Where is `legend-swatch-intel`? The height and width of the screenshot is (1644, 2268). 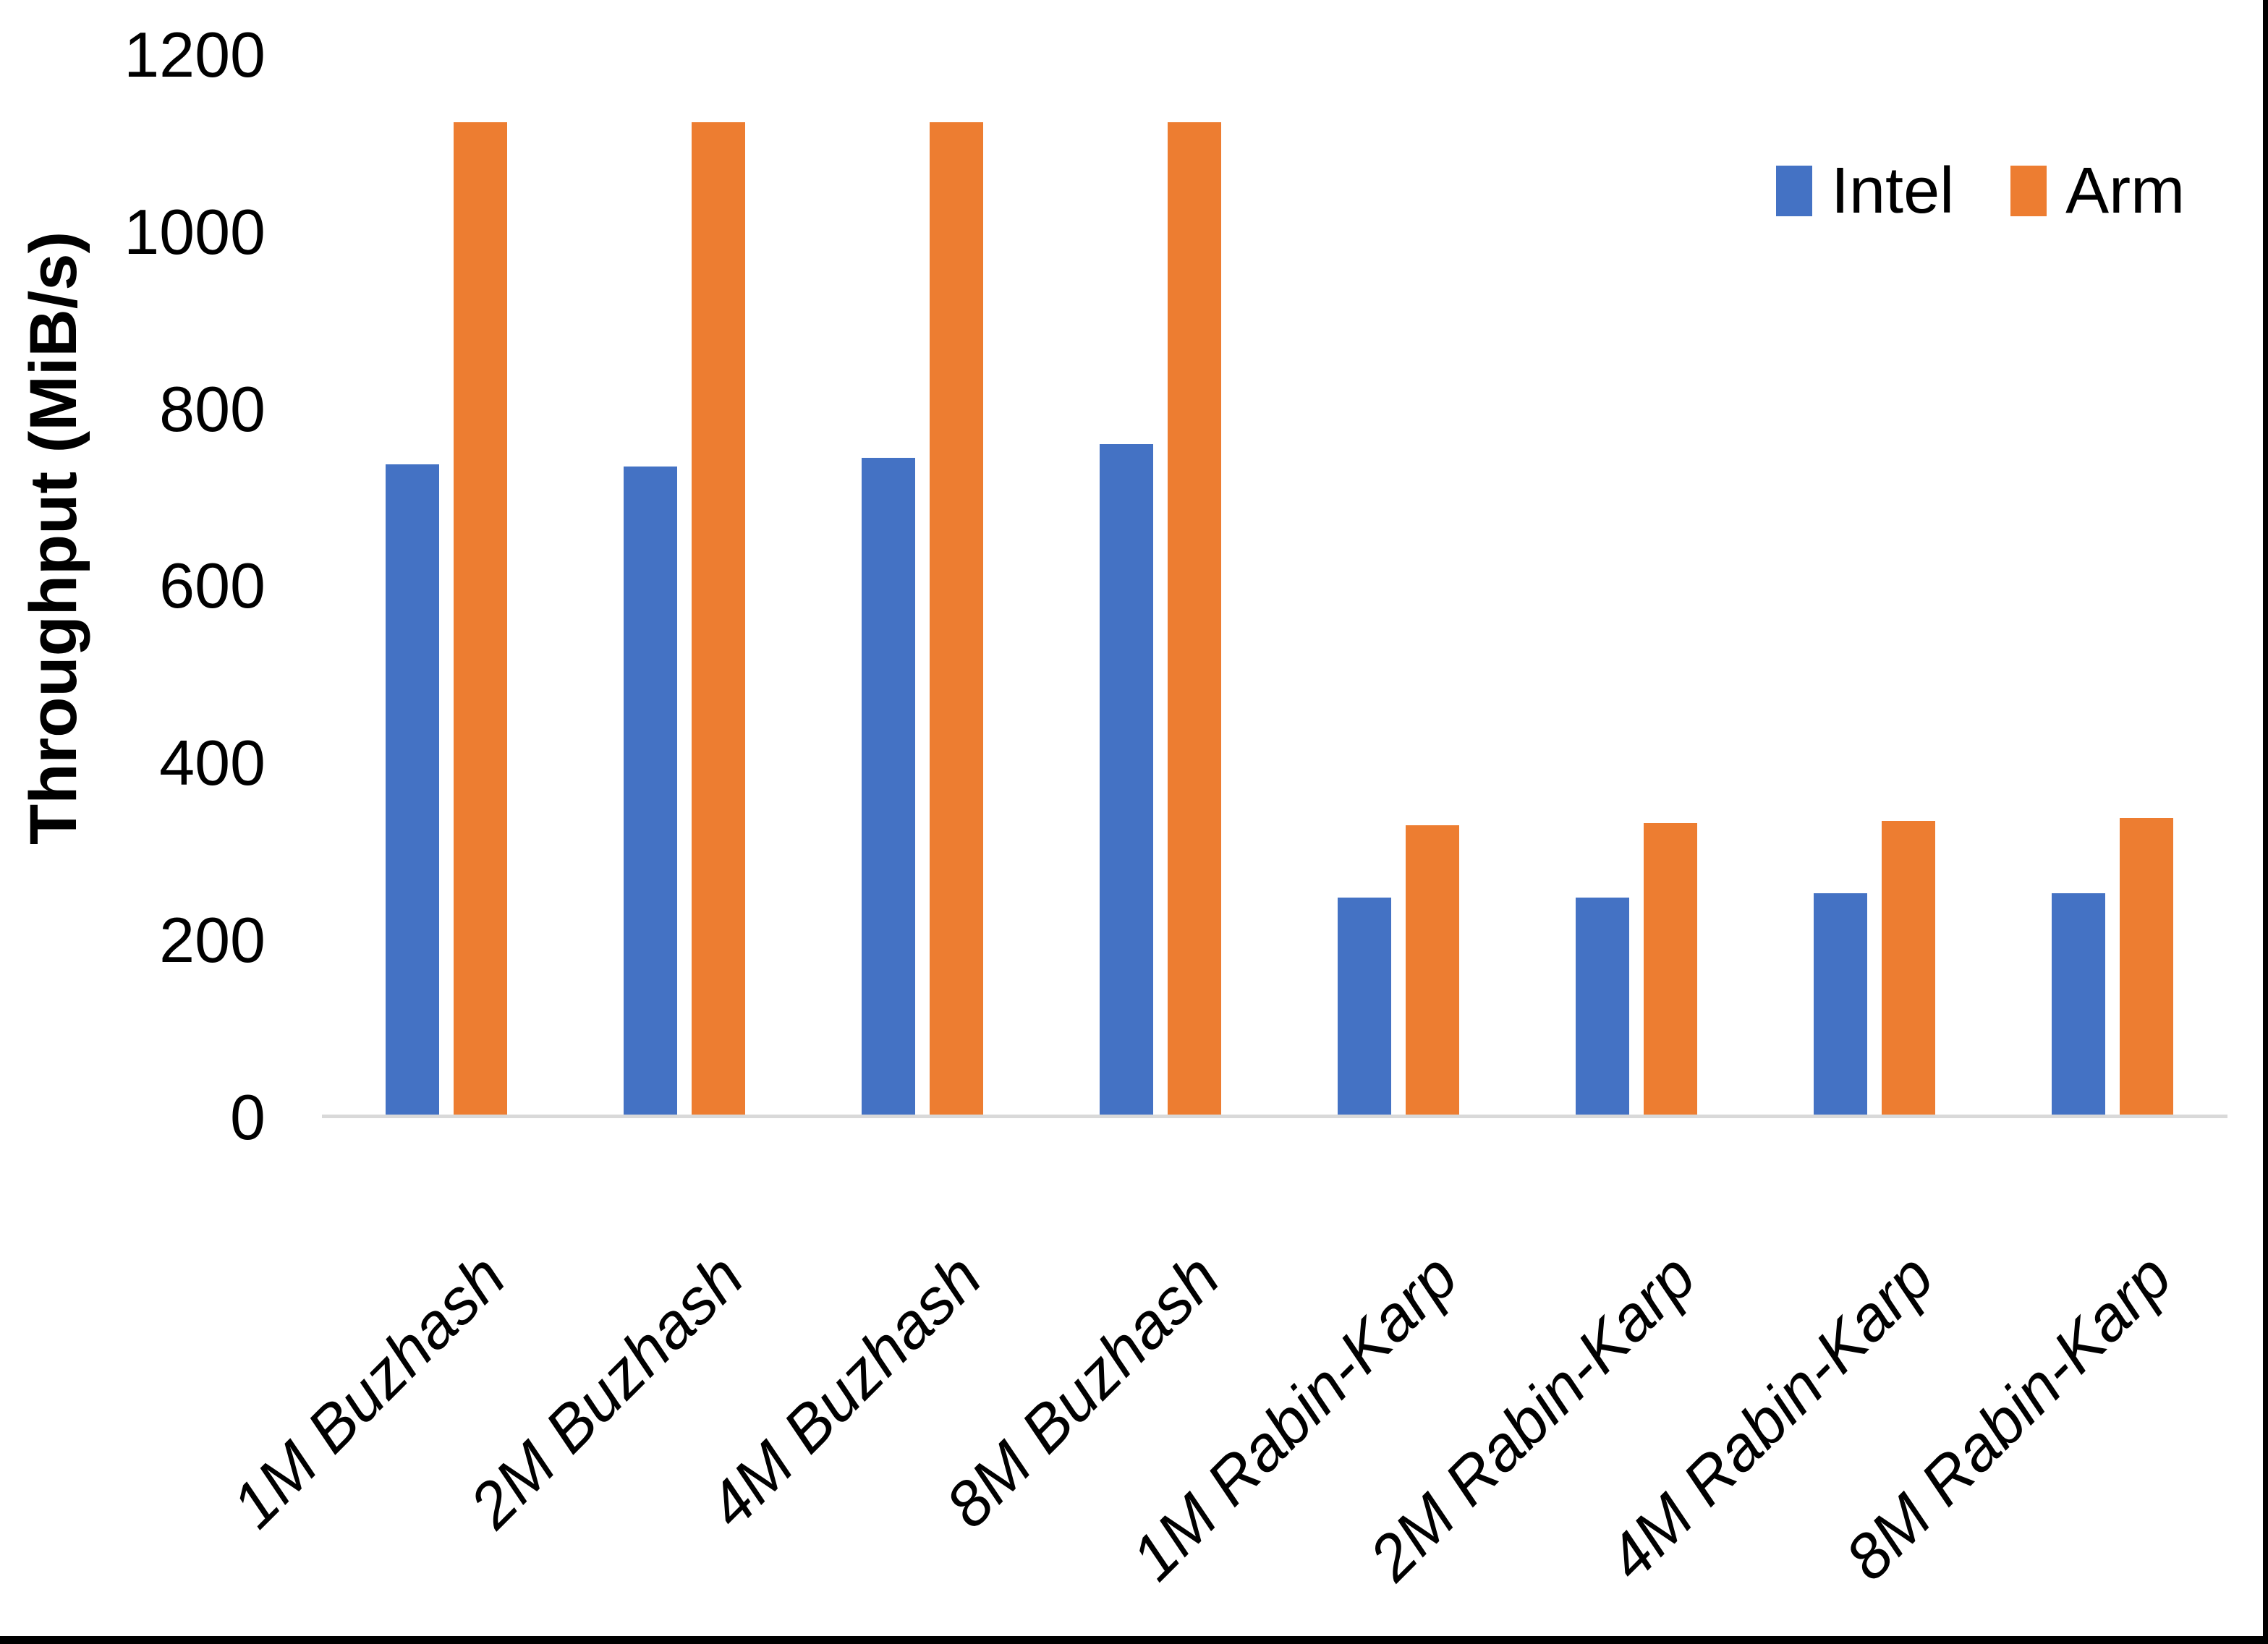
legend-swatch-intel is located at coordinates (1794, 191).